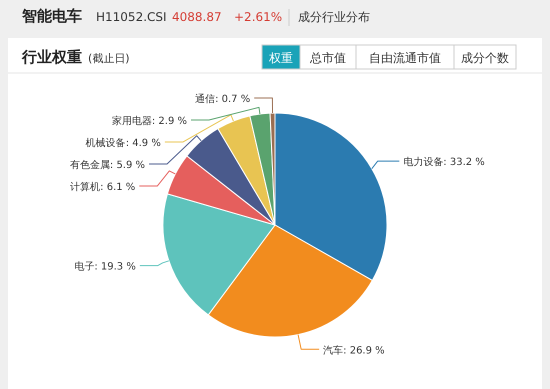 The width and height of the screenshot is (550, 389). Describe the element at coordinates (334, 17) in the screenshot. I see `text: 成分行业分布` at that location.